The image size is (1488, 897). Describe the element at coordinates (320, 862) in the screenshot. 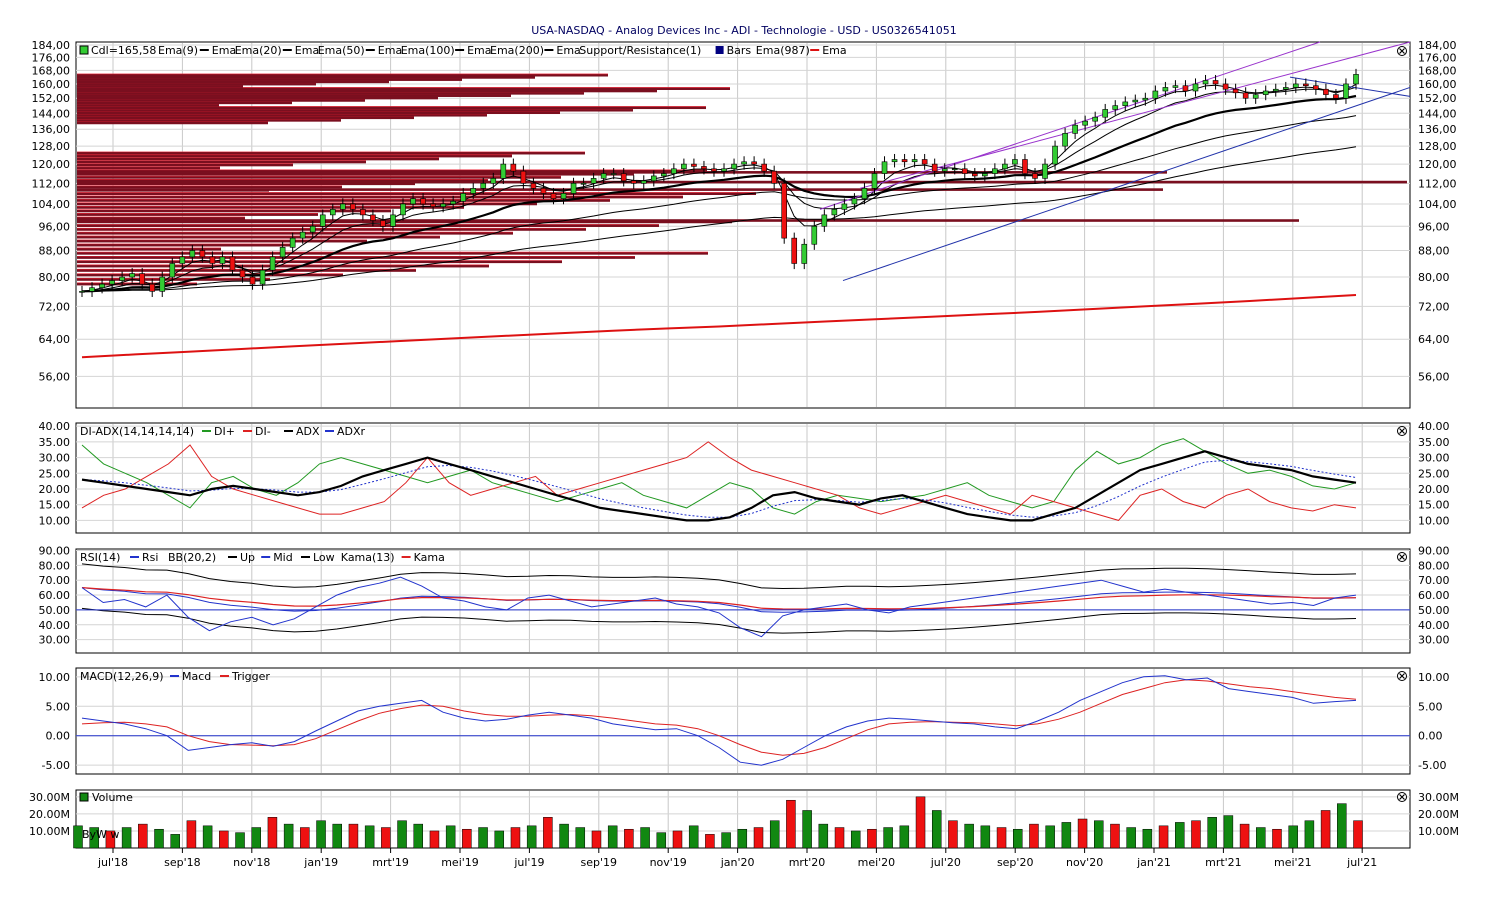

I see `x-tick-label: jan'19` at that location.